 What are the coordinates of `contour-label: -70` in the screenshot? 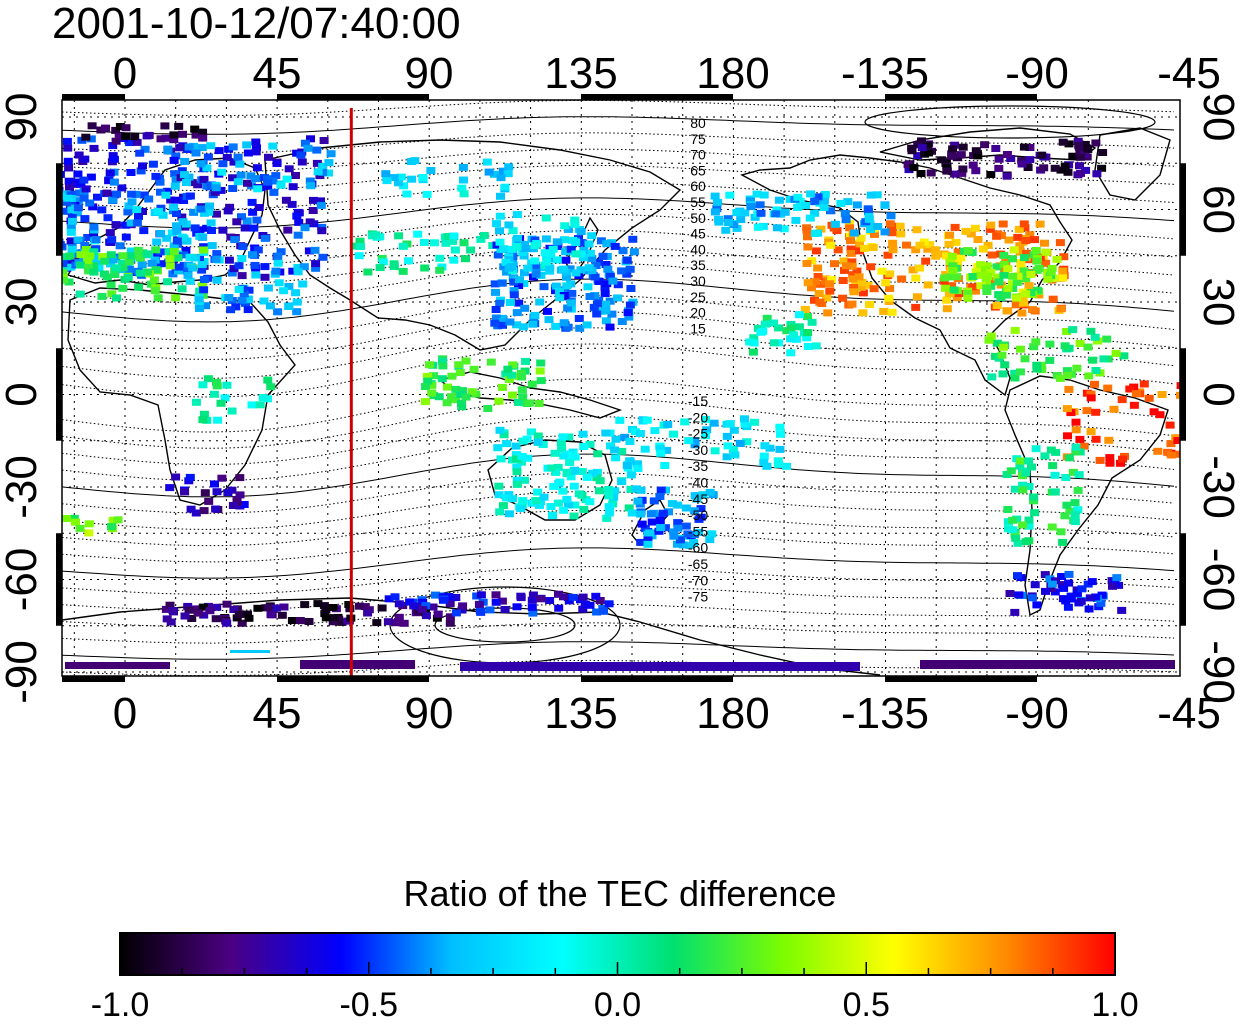 It's located at (698, 580).